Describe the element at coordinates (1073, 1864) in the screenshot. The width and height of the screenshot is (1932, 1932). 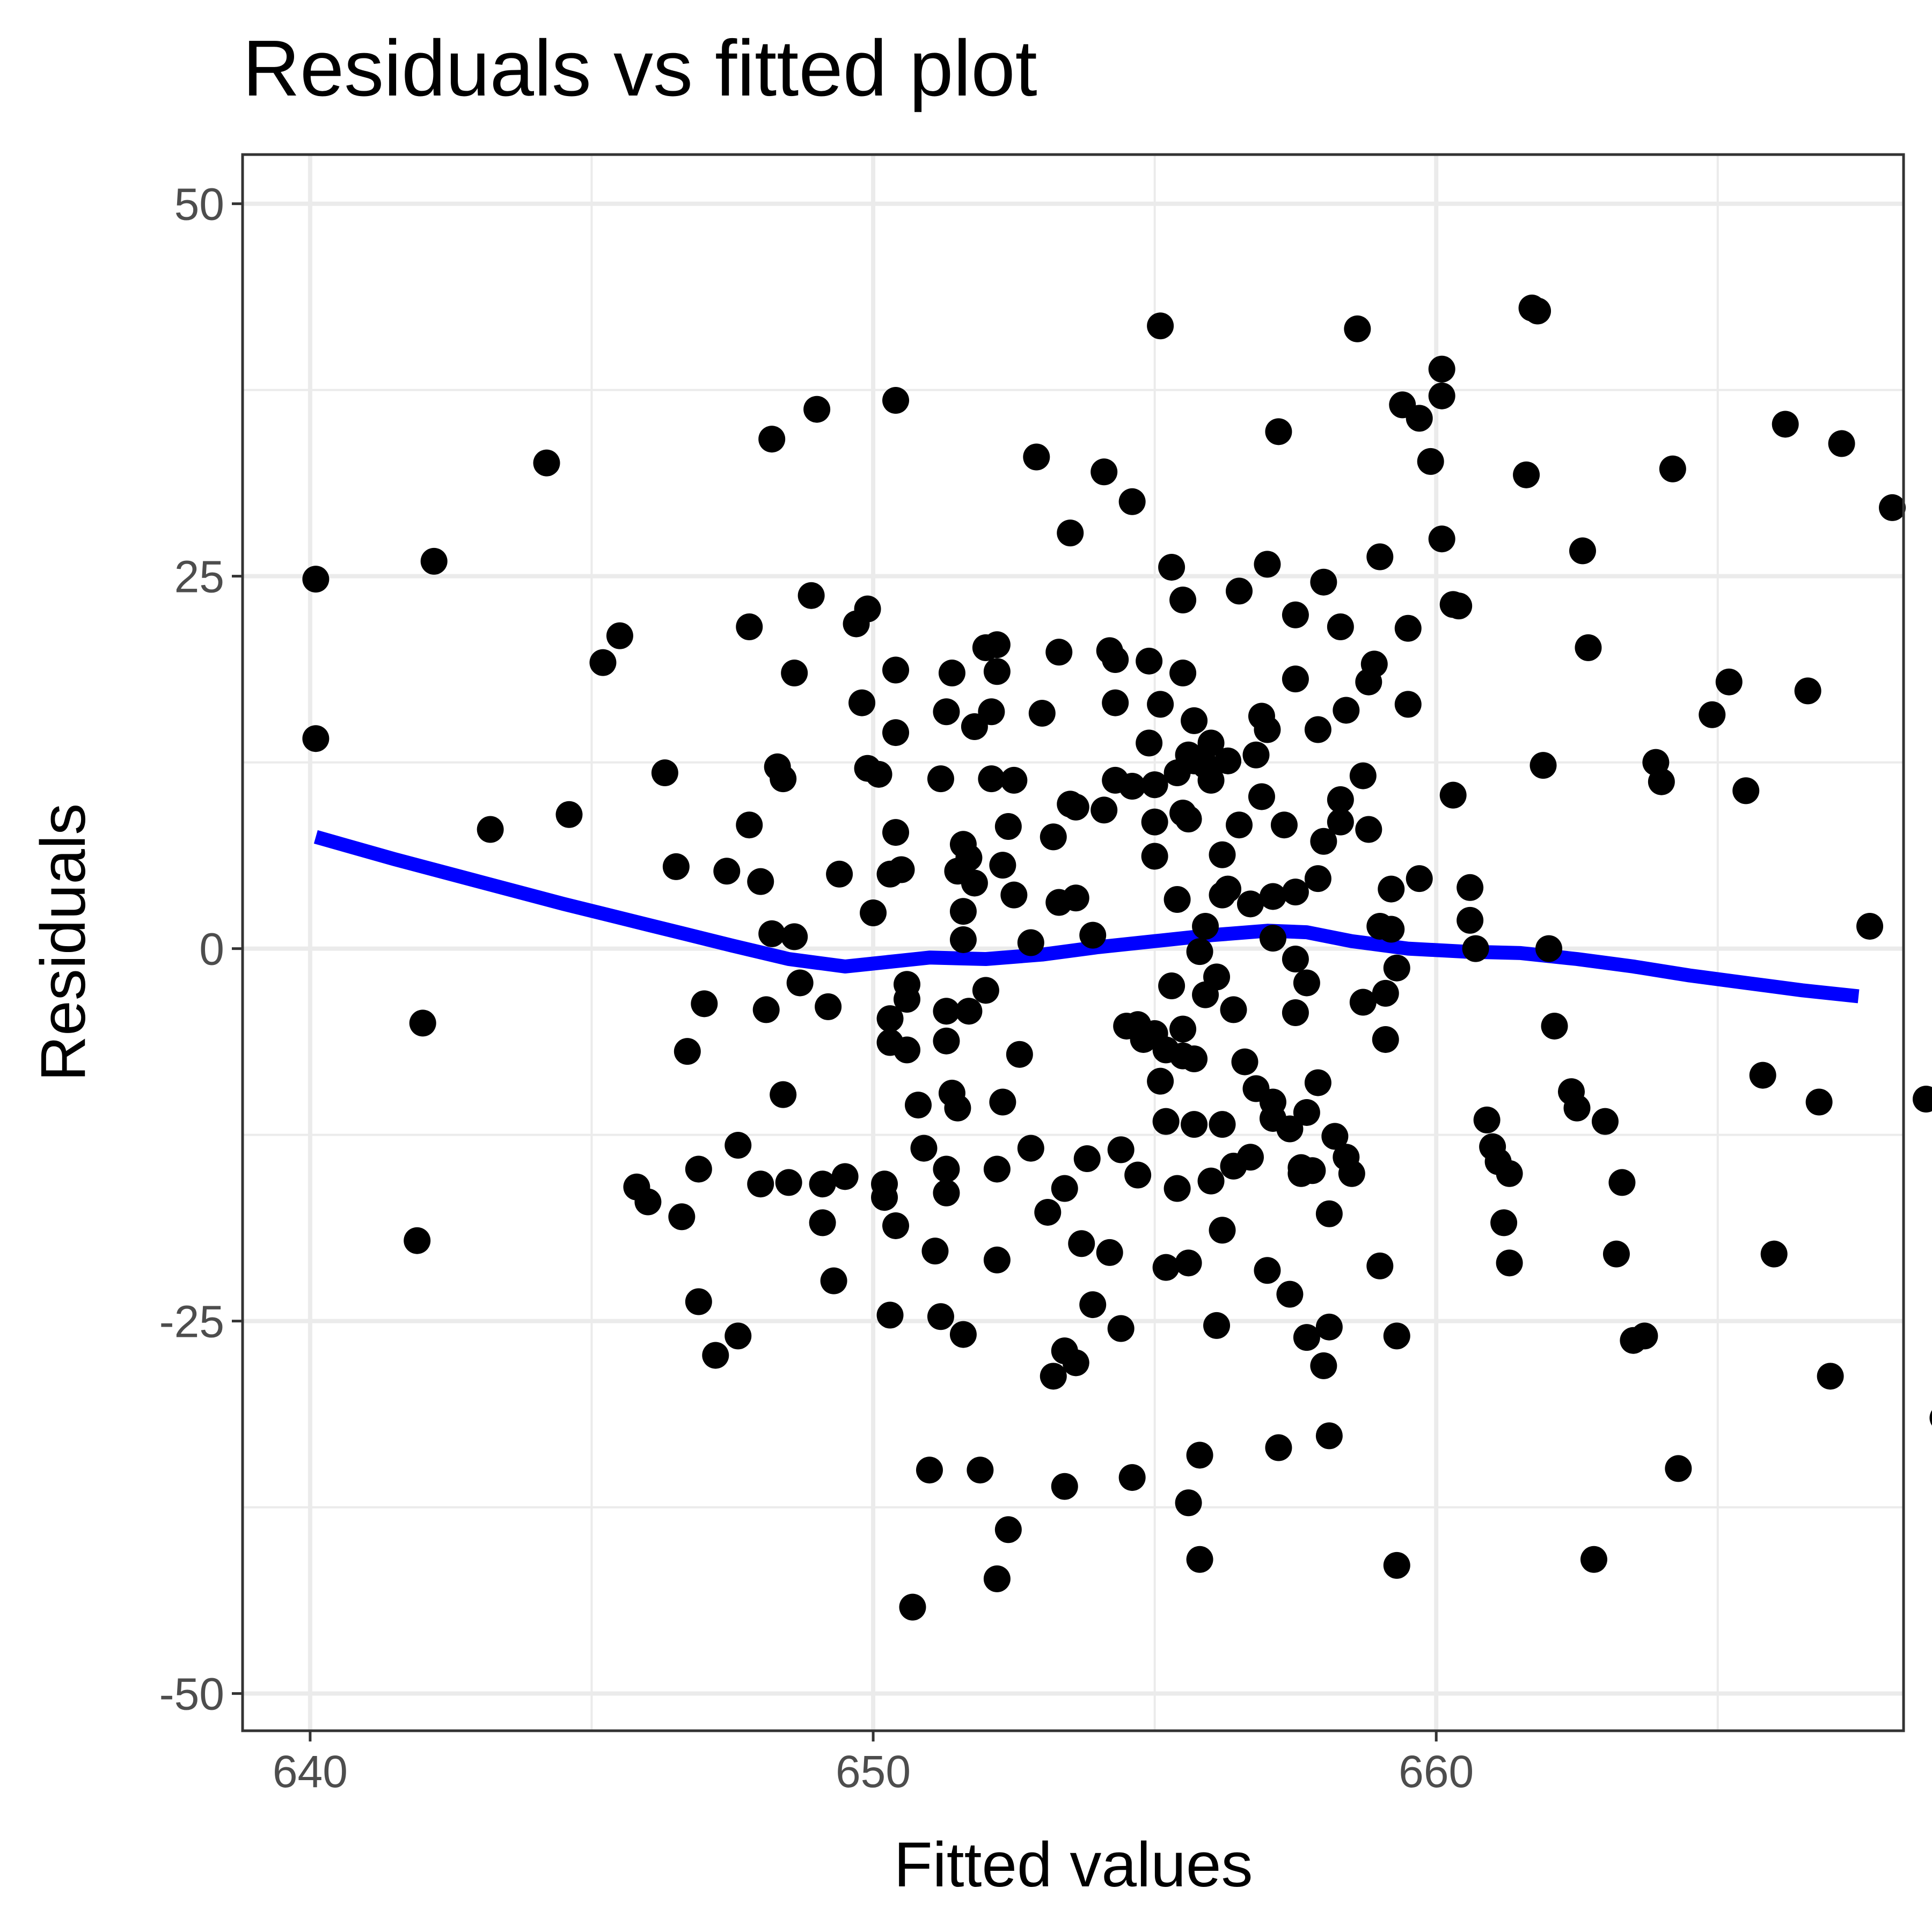
I see `x-axis-title: Fitted values` at that location.